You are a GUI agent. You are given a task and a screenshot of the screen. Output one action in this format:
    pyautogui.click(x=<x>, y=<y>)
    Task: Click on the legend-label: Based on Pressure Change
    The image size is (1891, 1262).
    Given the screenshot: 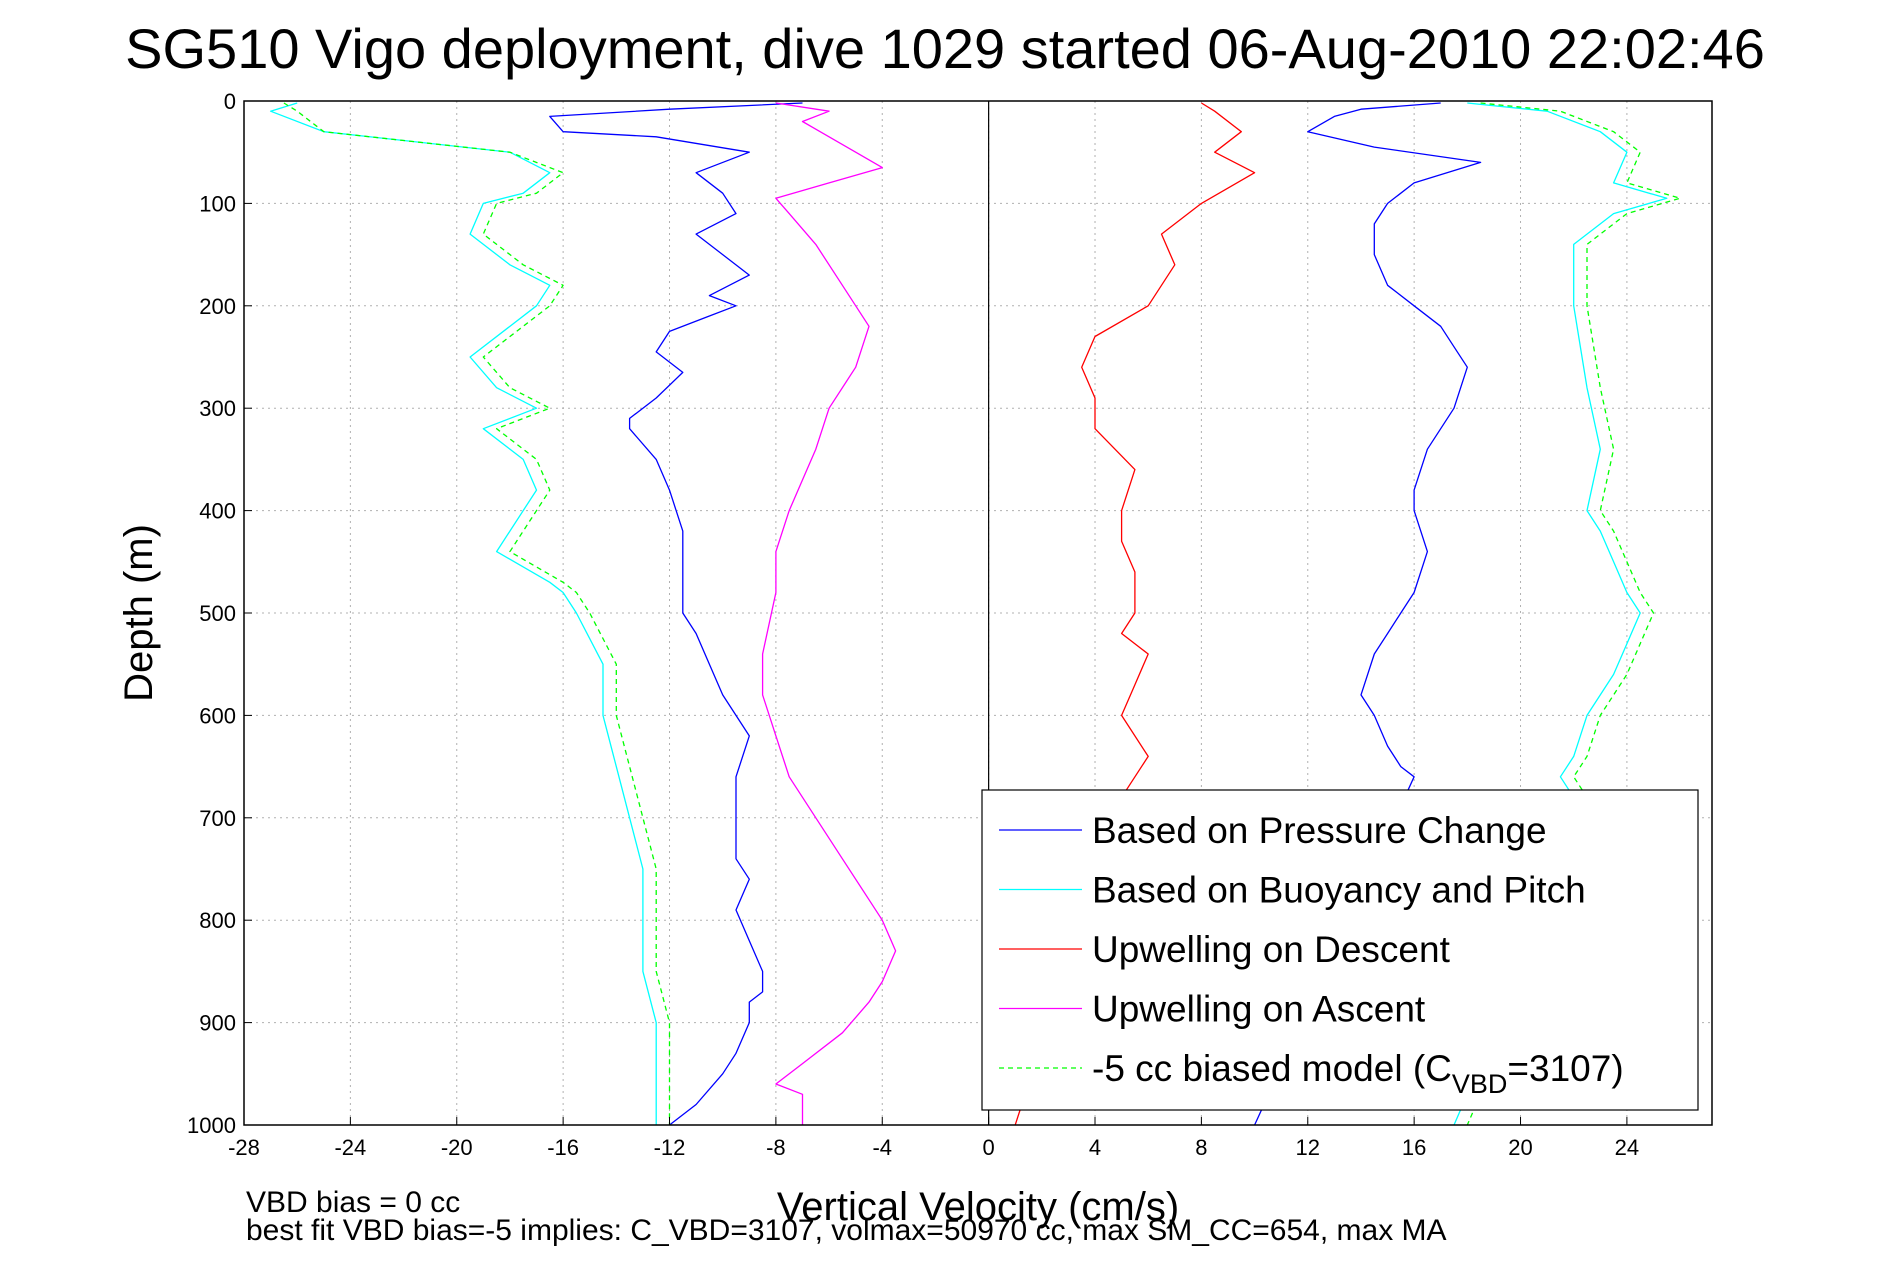 What is the action you would take?
    pyautogui.click(x=1319, y=830)
    